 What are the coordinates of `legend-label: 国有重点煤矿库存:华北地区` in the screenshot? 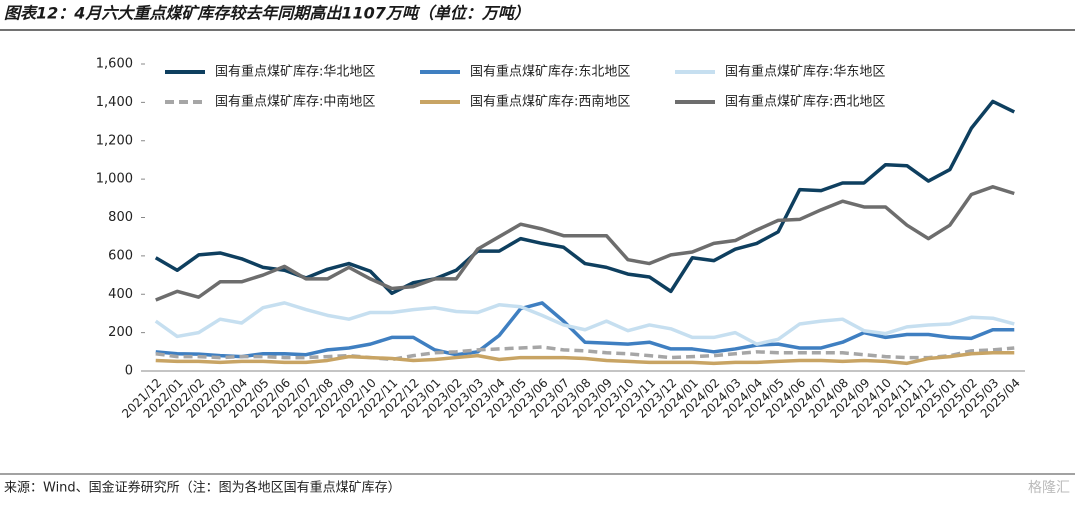 It's located at (295, 72).